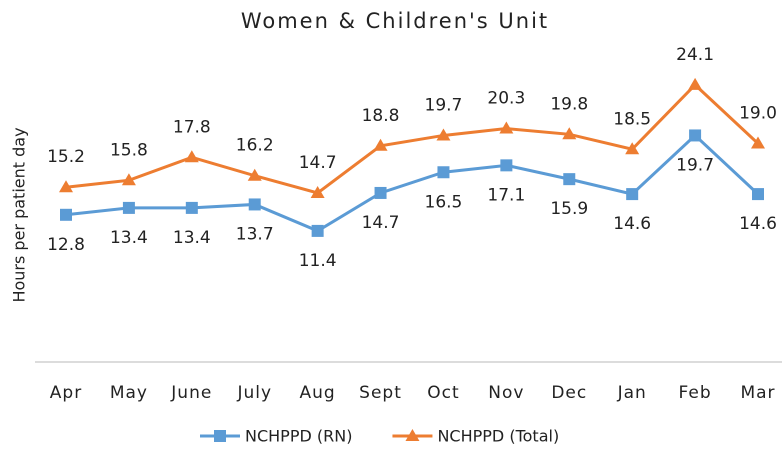 Image resolution: width=782 pixels, height=449 pixels. Describe the element at coordinates (758, 114) in the screenshot. I see `data-label: 19.0` at that location.